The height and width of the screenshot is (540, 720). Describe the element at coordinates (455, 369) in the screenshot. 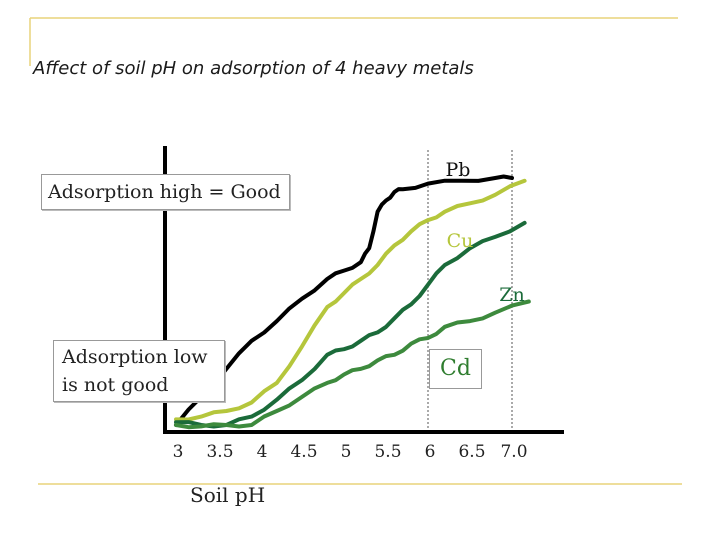

I see `series-label-cd: Cd` at that location.